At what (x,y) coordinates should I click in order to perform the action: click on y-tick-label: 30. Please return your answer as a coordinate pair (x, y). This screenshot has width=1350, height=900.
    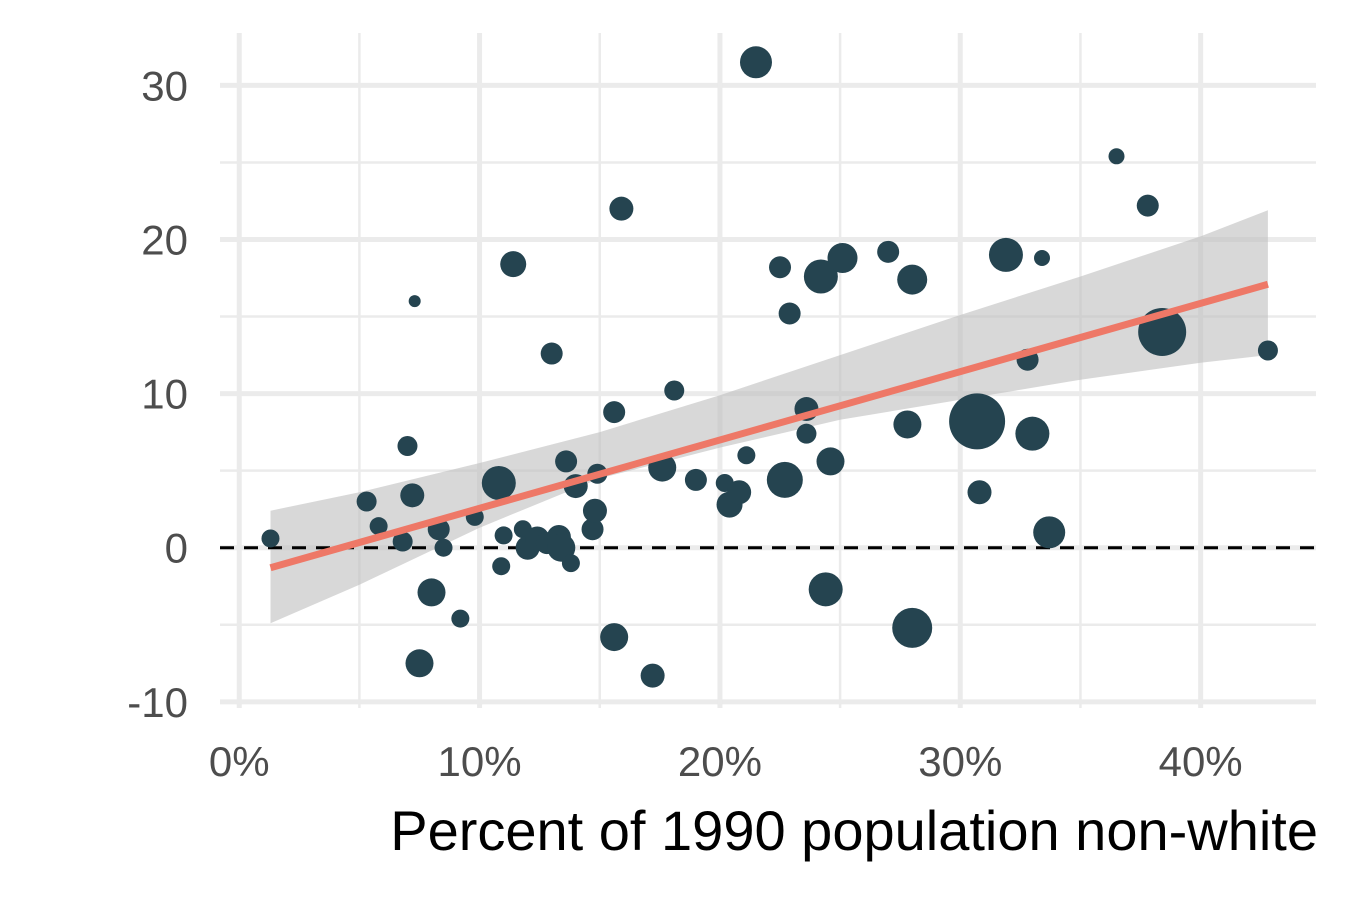
    Looking at the image, I should click on (164, 85).